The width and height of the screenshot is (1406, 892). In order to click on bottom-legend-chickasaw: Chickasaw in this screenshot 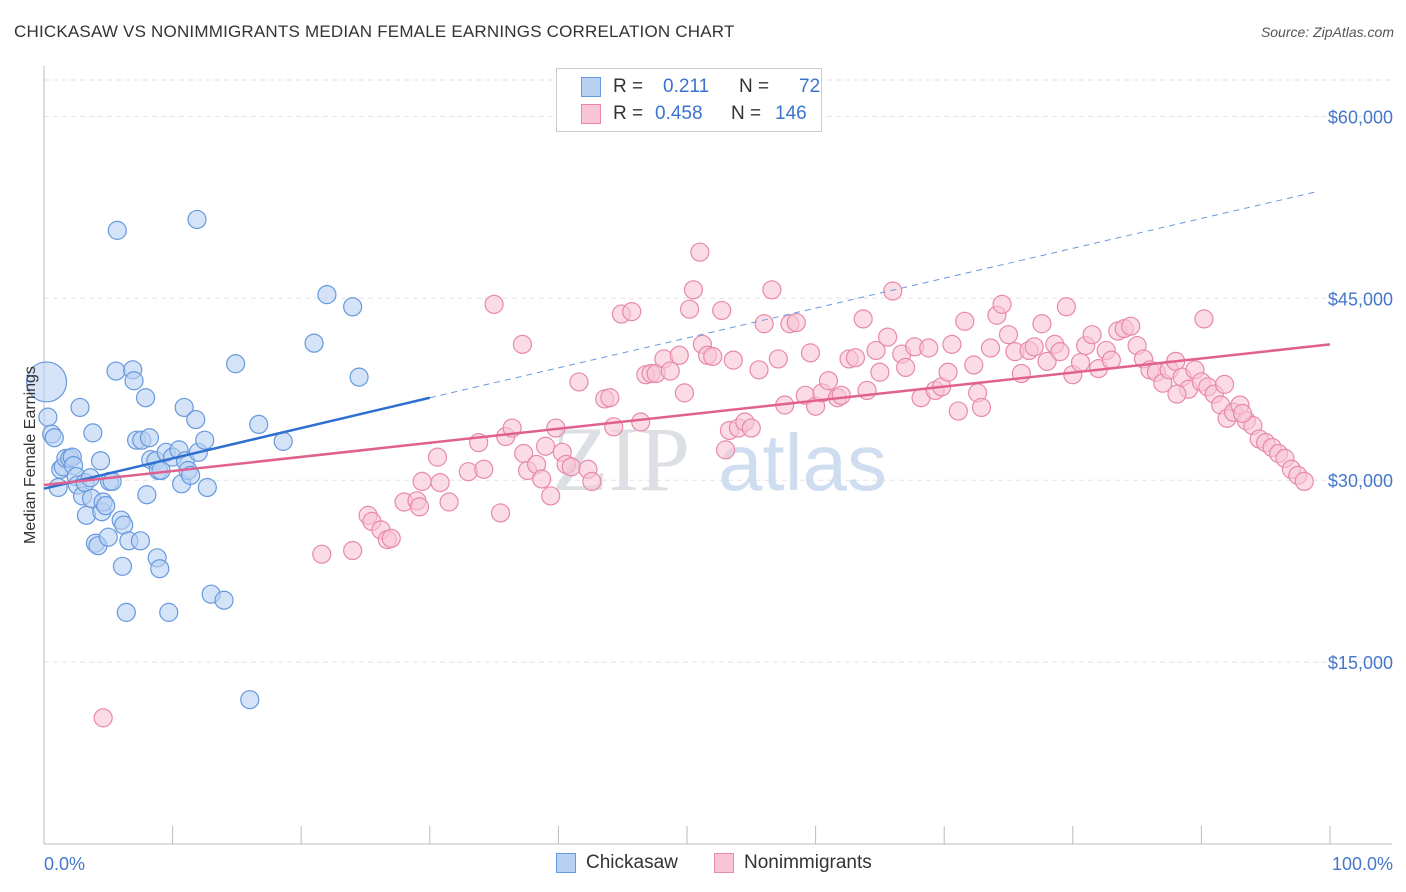, I will do `click(617, 863)`.